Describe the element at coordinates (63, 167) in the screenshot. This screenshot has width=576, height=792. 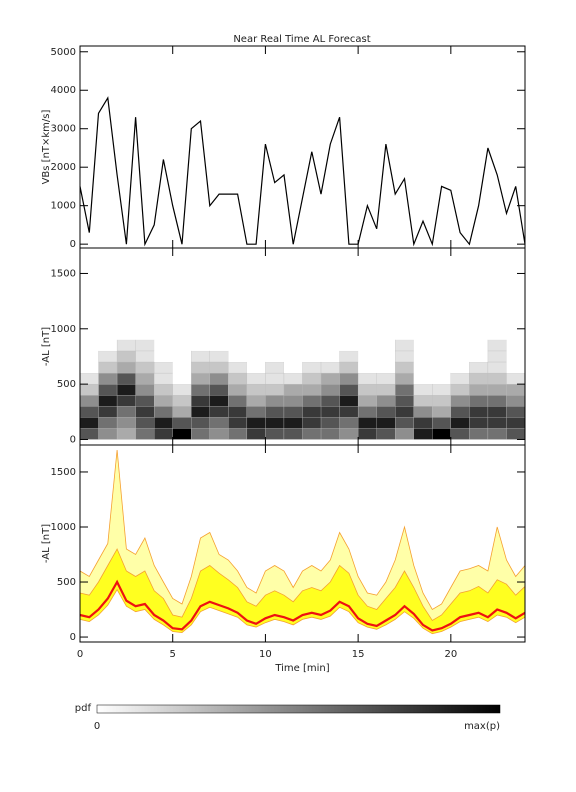
I see `y-tick-label: 2000` at that location.